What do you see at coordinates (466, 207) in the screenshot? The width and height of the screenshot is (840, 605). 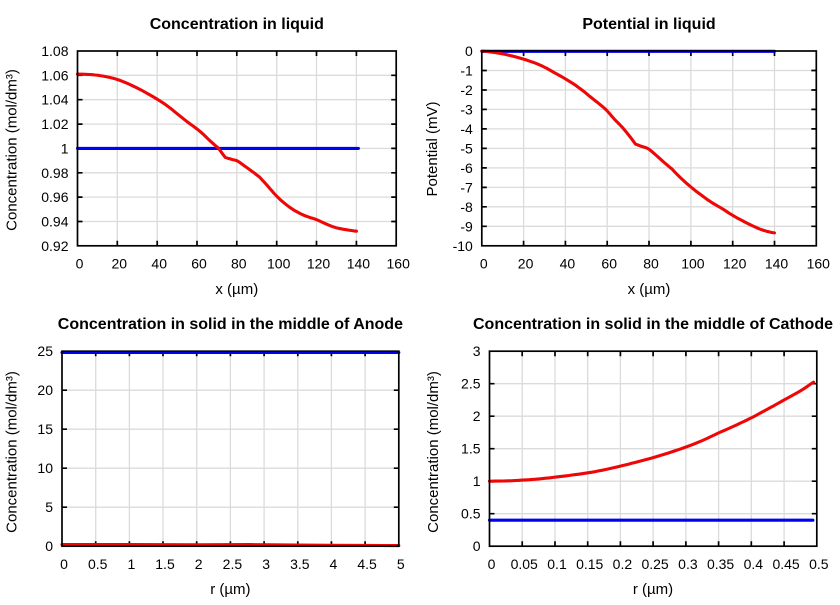 I see `svg-text: -8` at bounding box center [466, 207].